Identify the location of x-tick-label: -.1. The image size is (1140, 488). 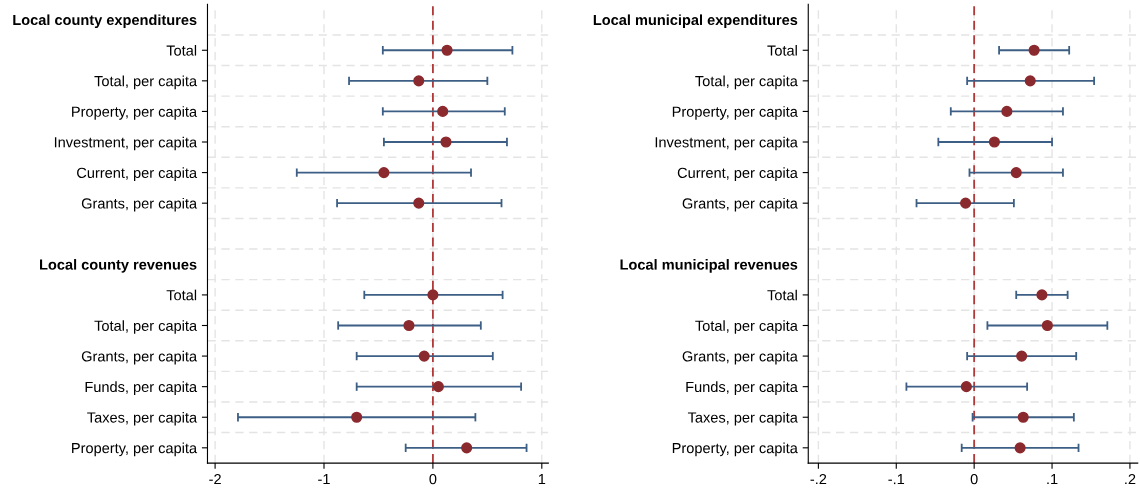
(896, 479).